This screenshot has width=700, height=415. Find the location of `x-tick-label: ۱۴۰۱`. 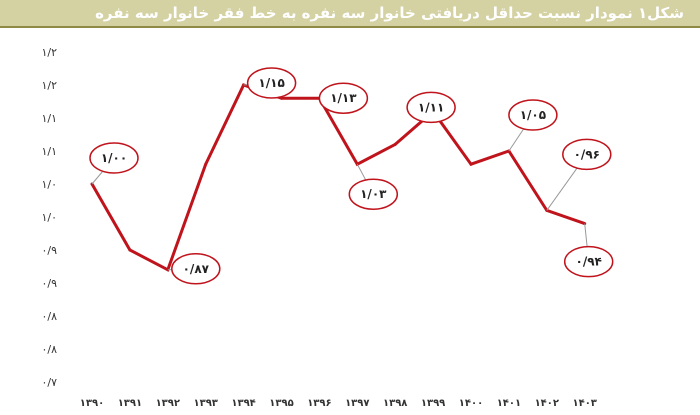

x-tick-label: ۱۴۰۱ is located at coordinates (509, 403).